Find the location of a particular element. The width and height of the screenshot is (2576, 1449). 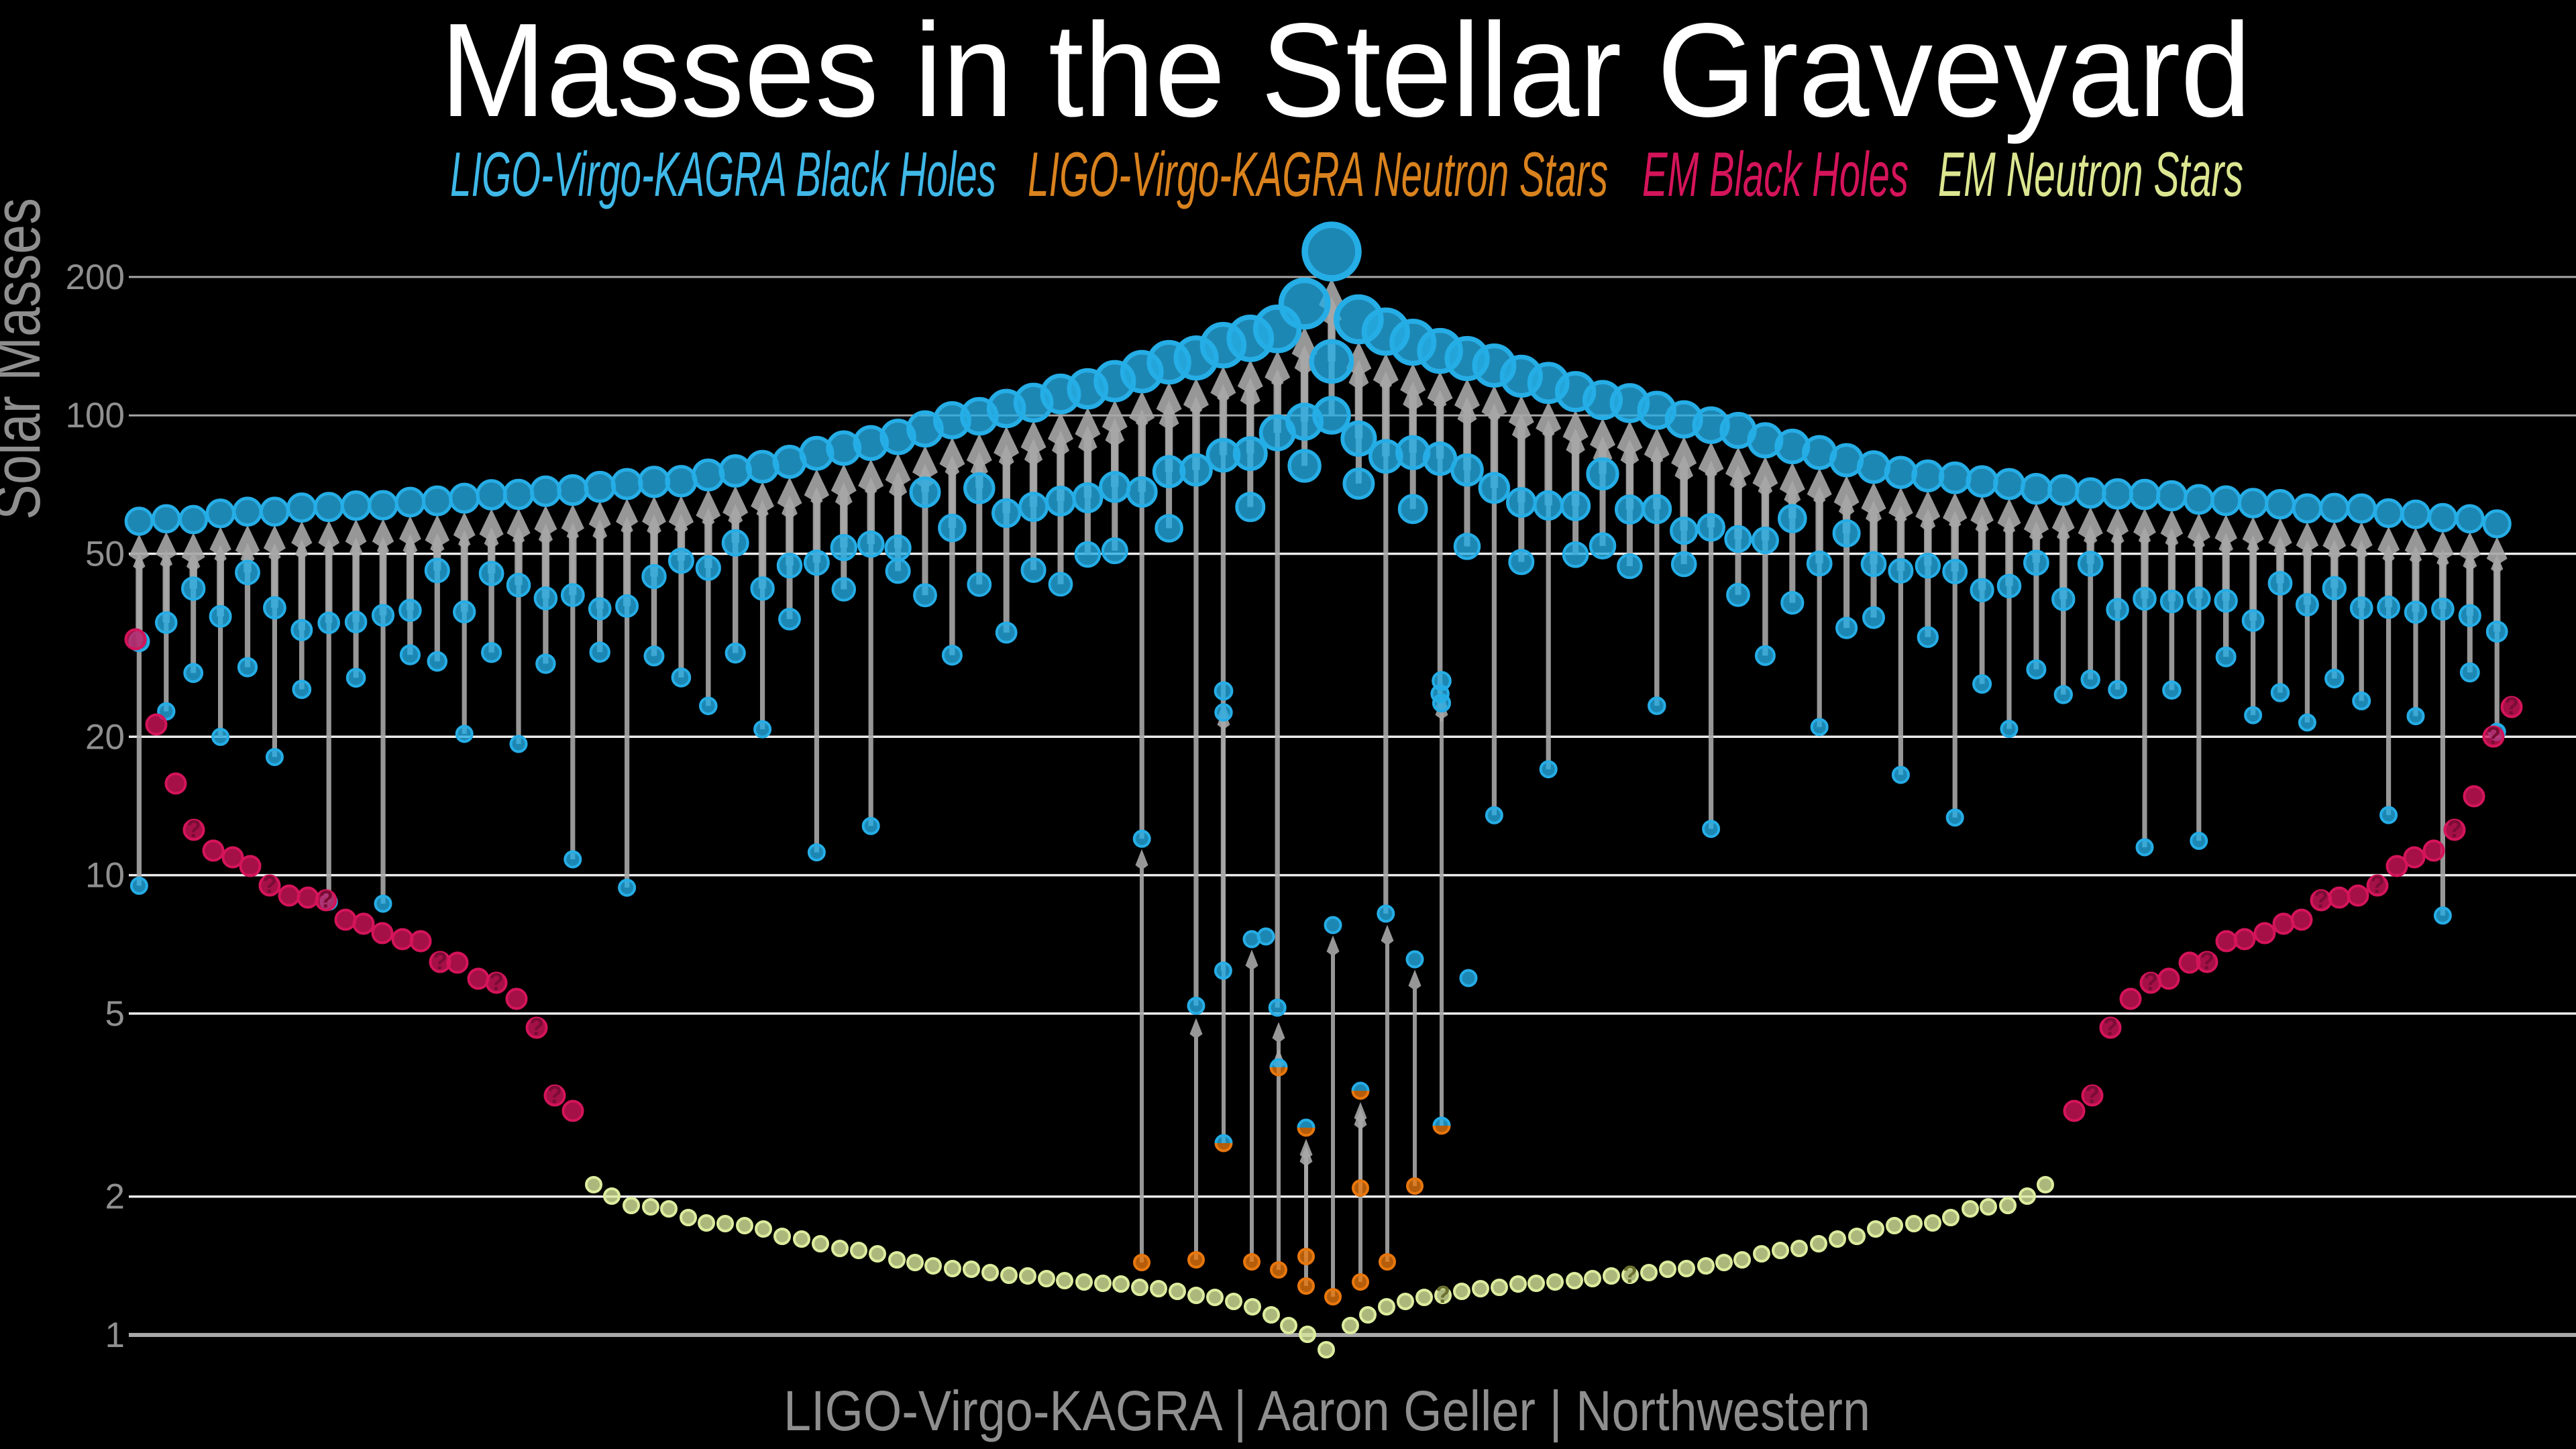

svg-text: 2 is located at coordinates (115, 1197).